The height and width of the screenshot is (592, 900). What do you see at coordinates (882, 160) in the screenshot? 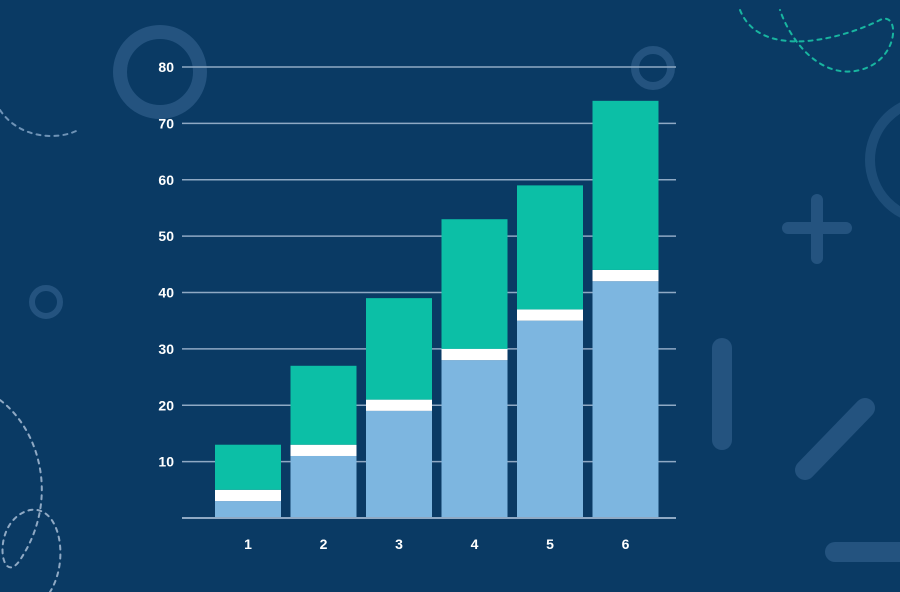
I see `decor-big-circle` at bounding box center [882, 160].